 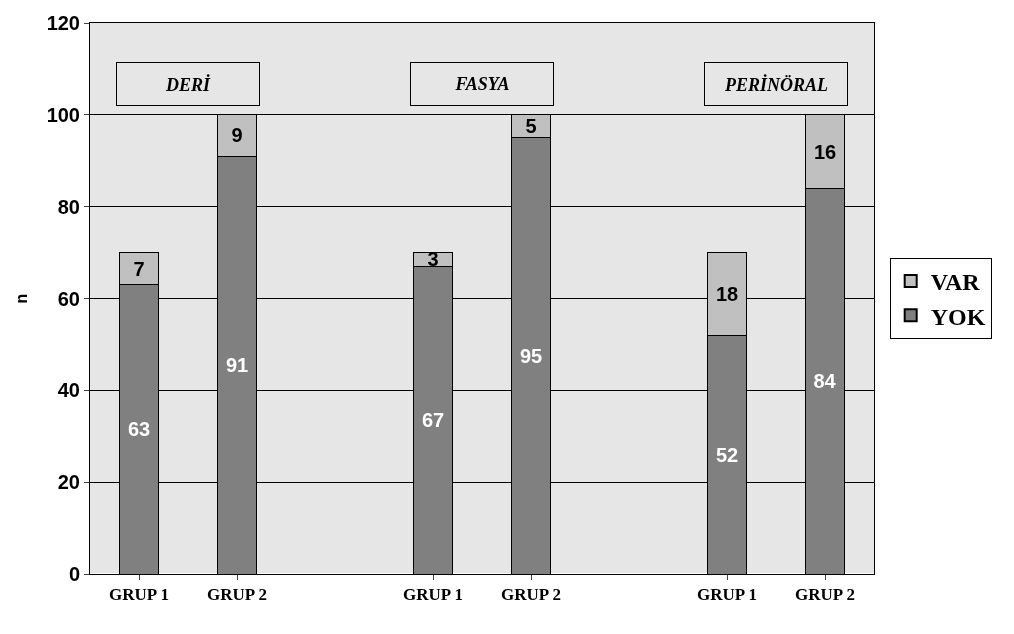 I want to click on legend-label: VAR, so click(x=955, y=282).